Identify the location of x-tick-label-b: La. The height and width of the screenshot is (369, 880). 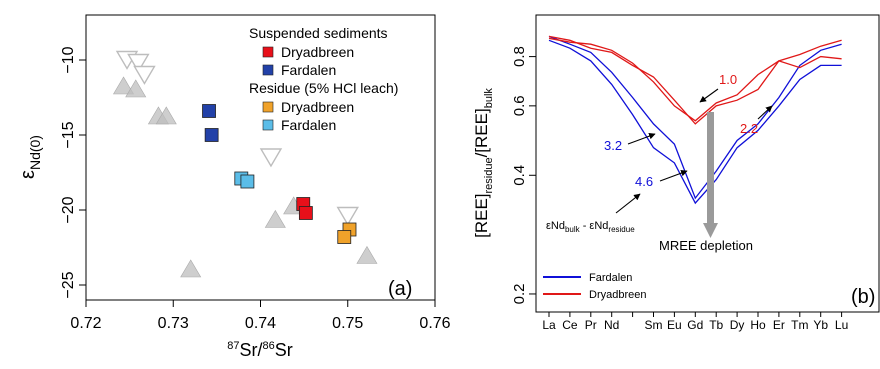
(549, 325).